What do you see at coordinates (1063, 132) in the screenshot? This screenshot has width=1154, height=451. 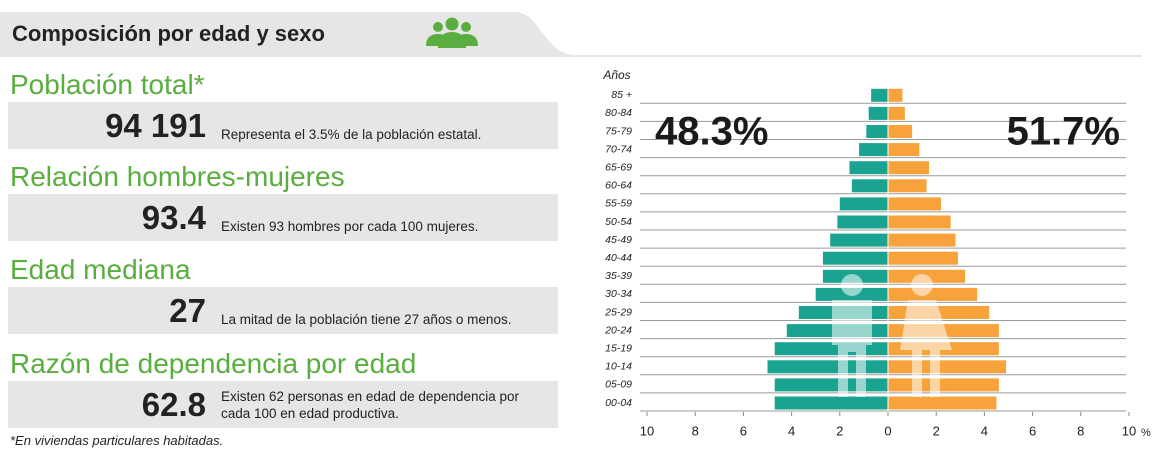 I see `share-label: 51.7%` at bounding box center [1063, 132].